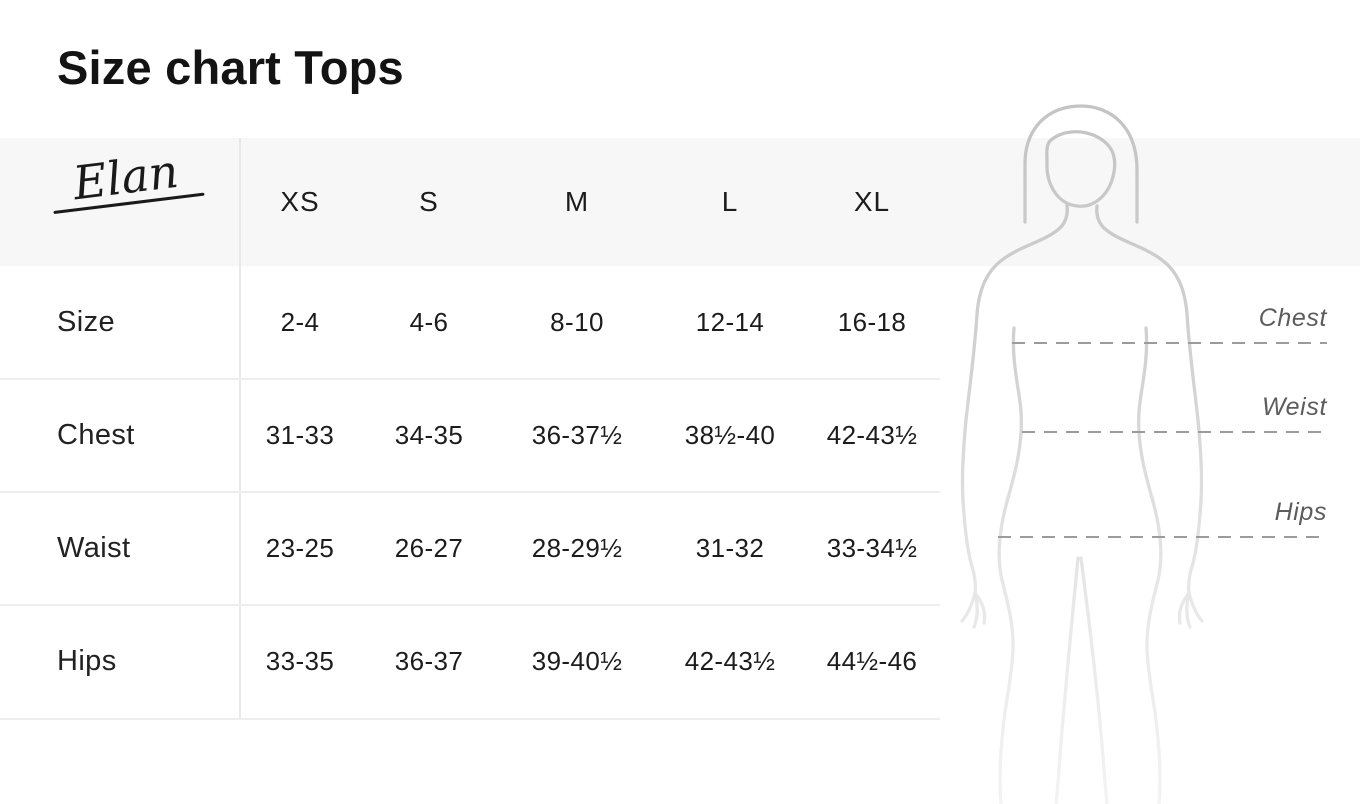 The image size is (1360, 804). I want to click on waist-measurement-line, so click(1174, 432).